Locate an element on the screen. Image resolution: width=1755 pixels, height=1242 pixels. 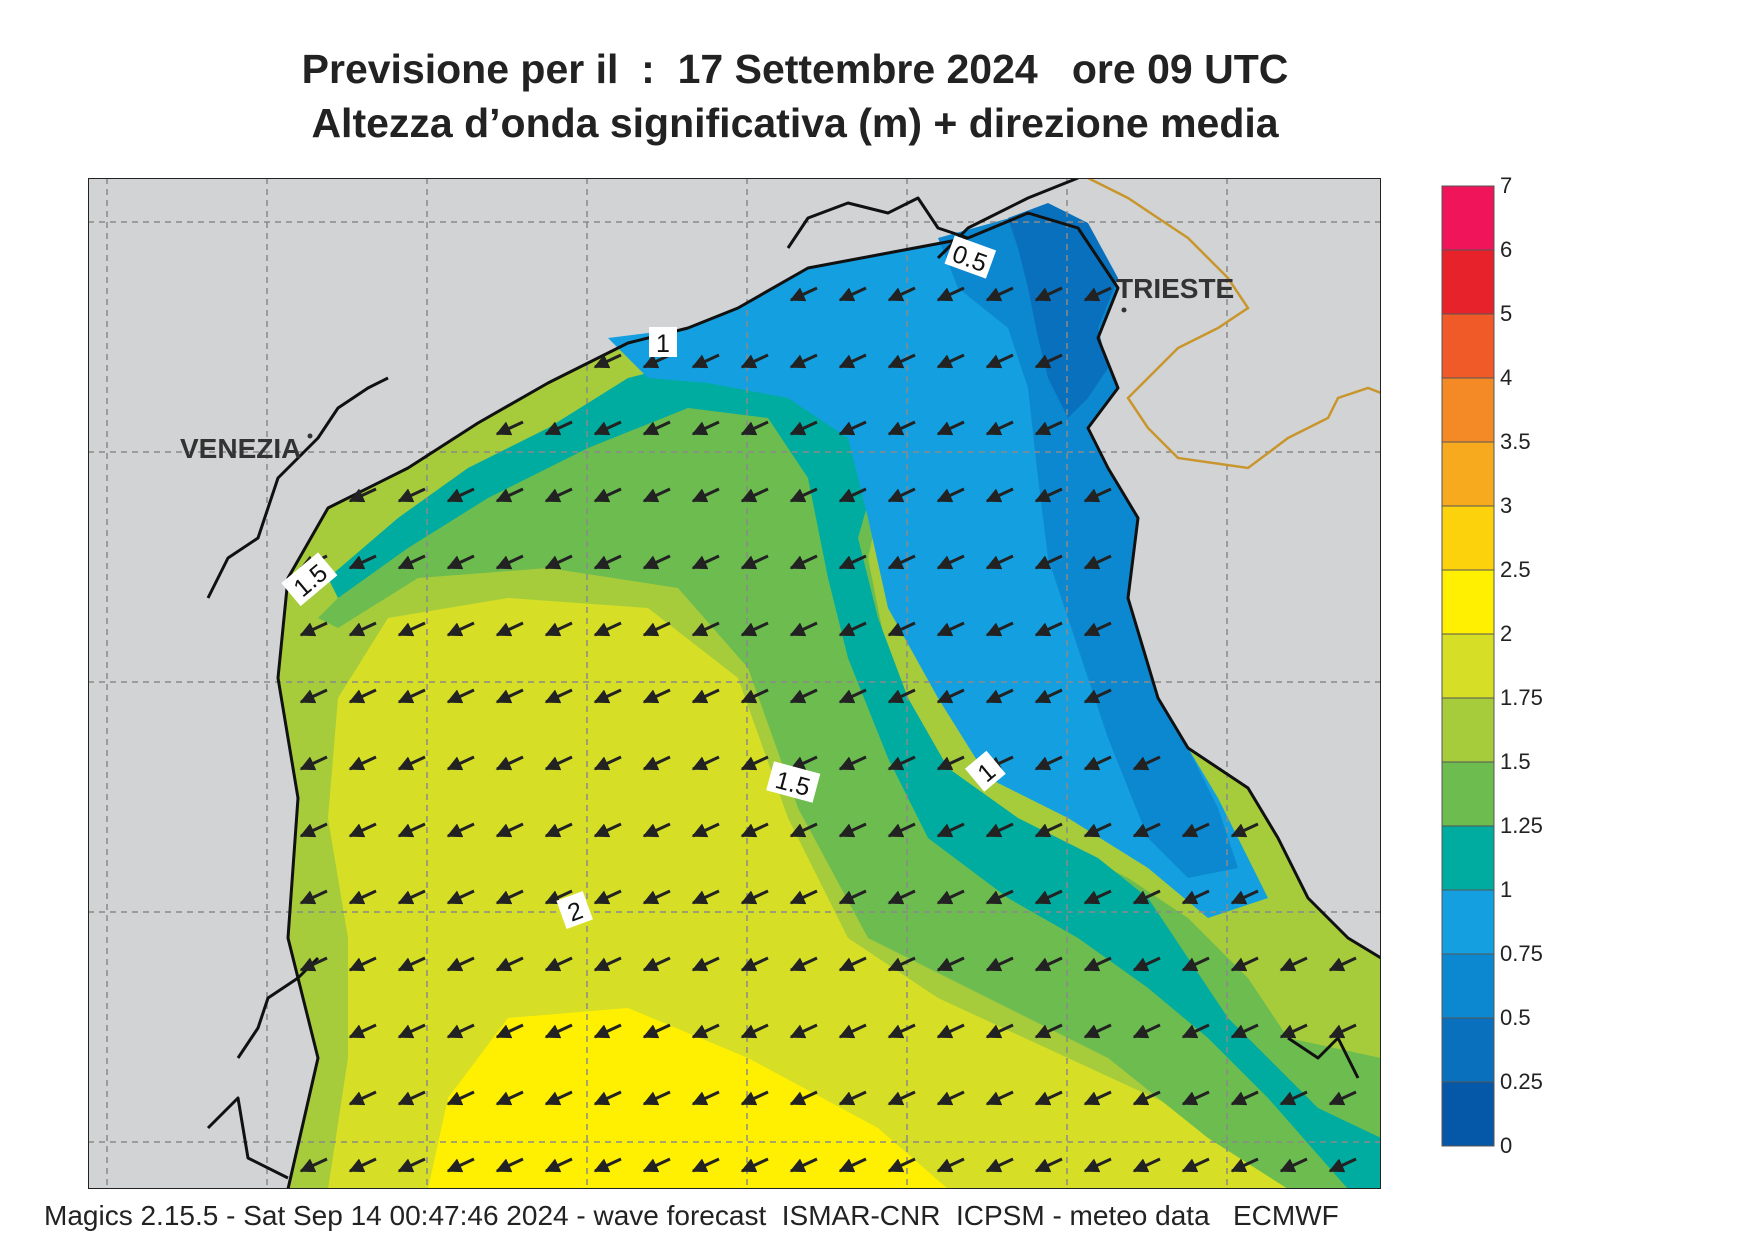
legend-tick-label: 1 is located at coordinates (1506, 889).